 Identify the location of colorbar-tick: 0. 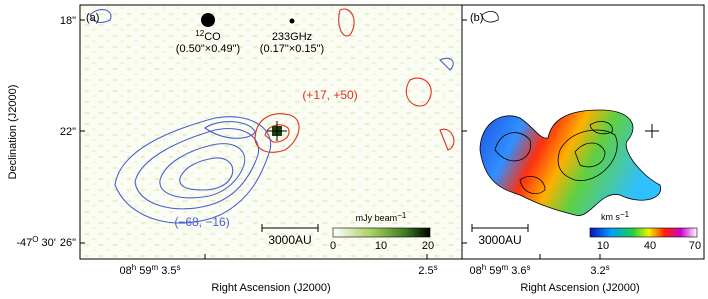
(333, 246).